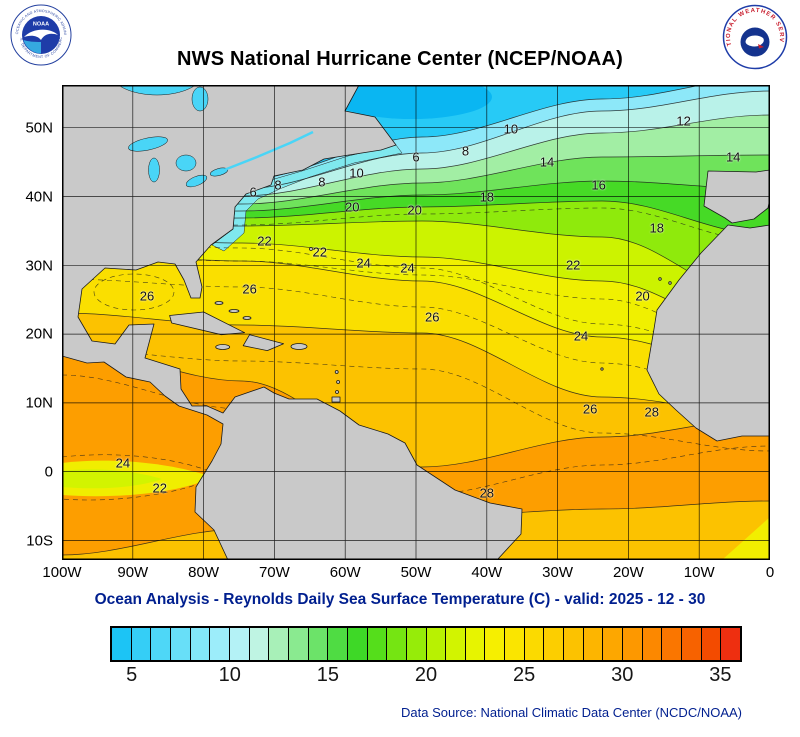 The image size is (800, 737). I want to click on noaa-label: NOAA, so click(41, 25).